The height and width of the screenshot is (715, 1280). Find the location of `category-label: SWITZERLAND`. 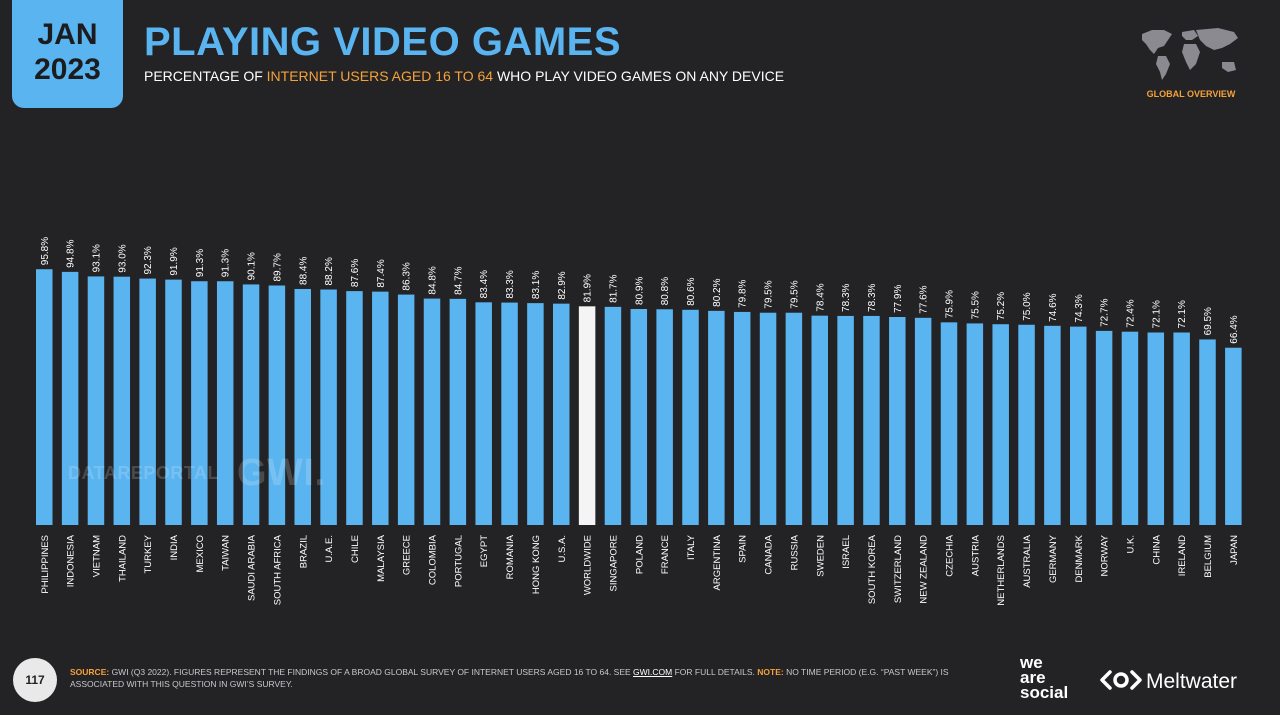

category-label: SWITZERLAND is located at coordinates (898, 569).